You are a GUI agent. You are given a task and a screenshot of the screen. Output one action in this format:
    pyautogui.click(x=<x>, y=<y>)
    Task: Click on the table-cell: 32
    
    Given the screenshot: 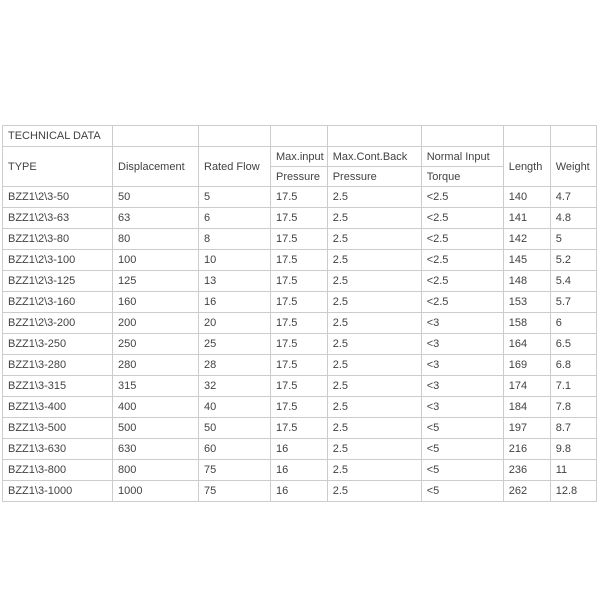 What is the action you would take?
    pyautogui.click(x=234, y=386)
    